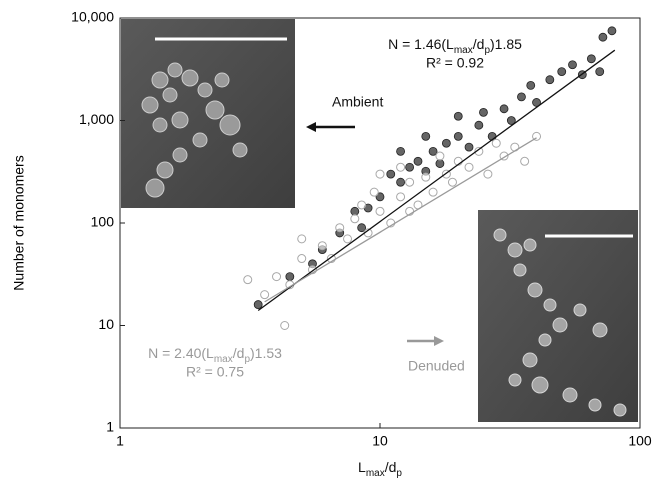 The image size is (659, 488). I want to click on y-tick-label: 100, so click(103, 222).